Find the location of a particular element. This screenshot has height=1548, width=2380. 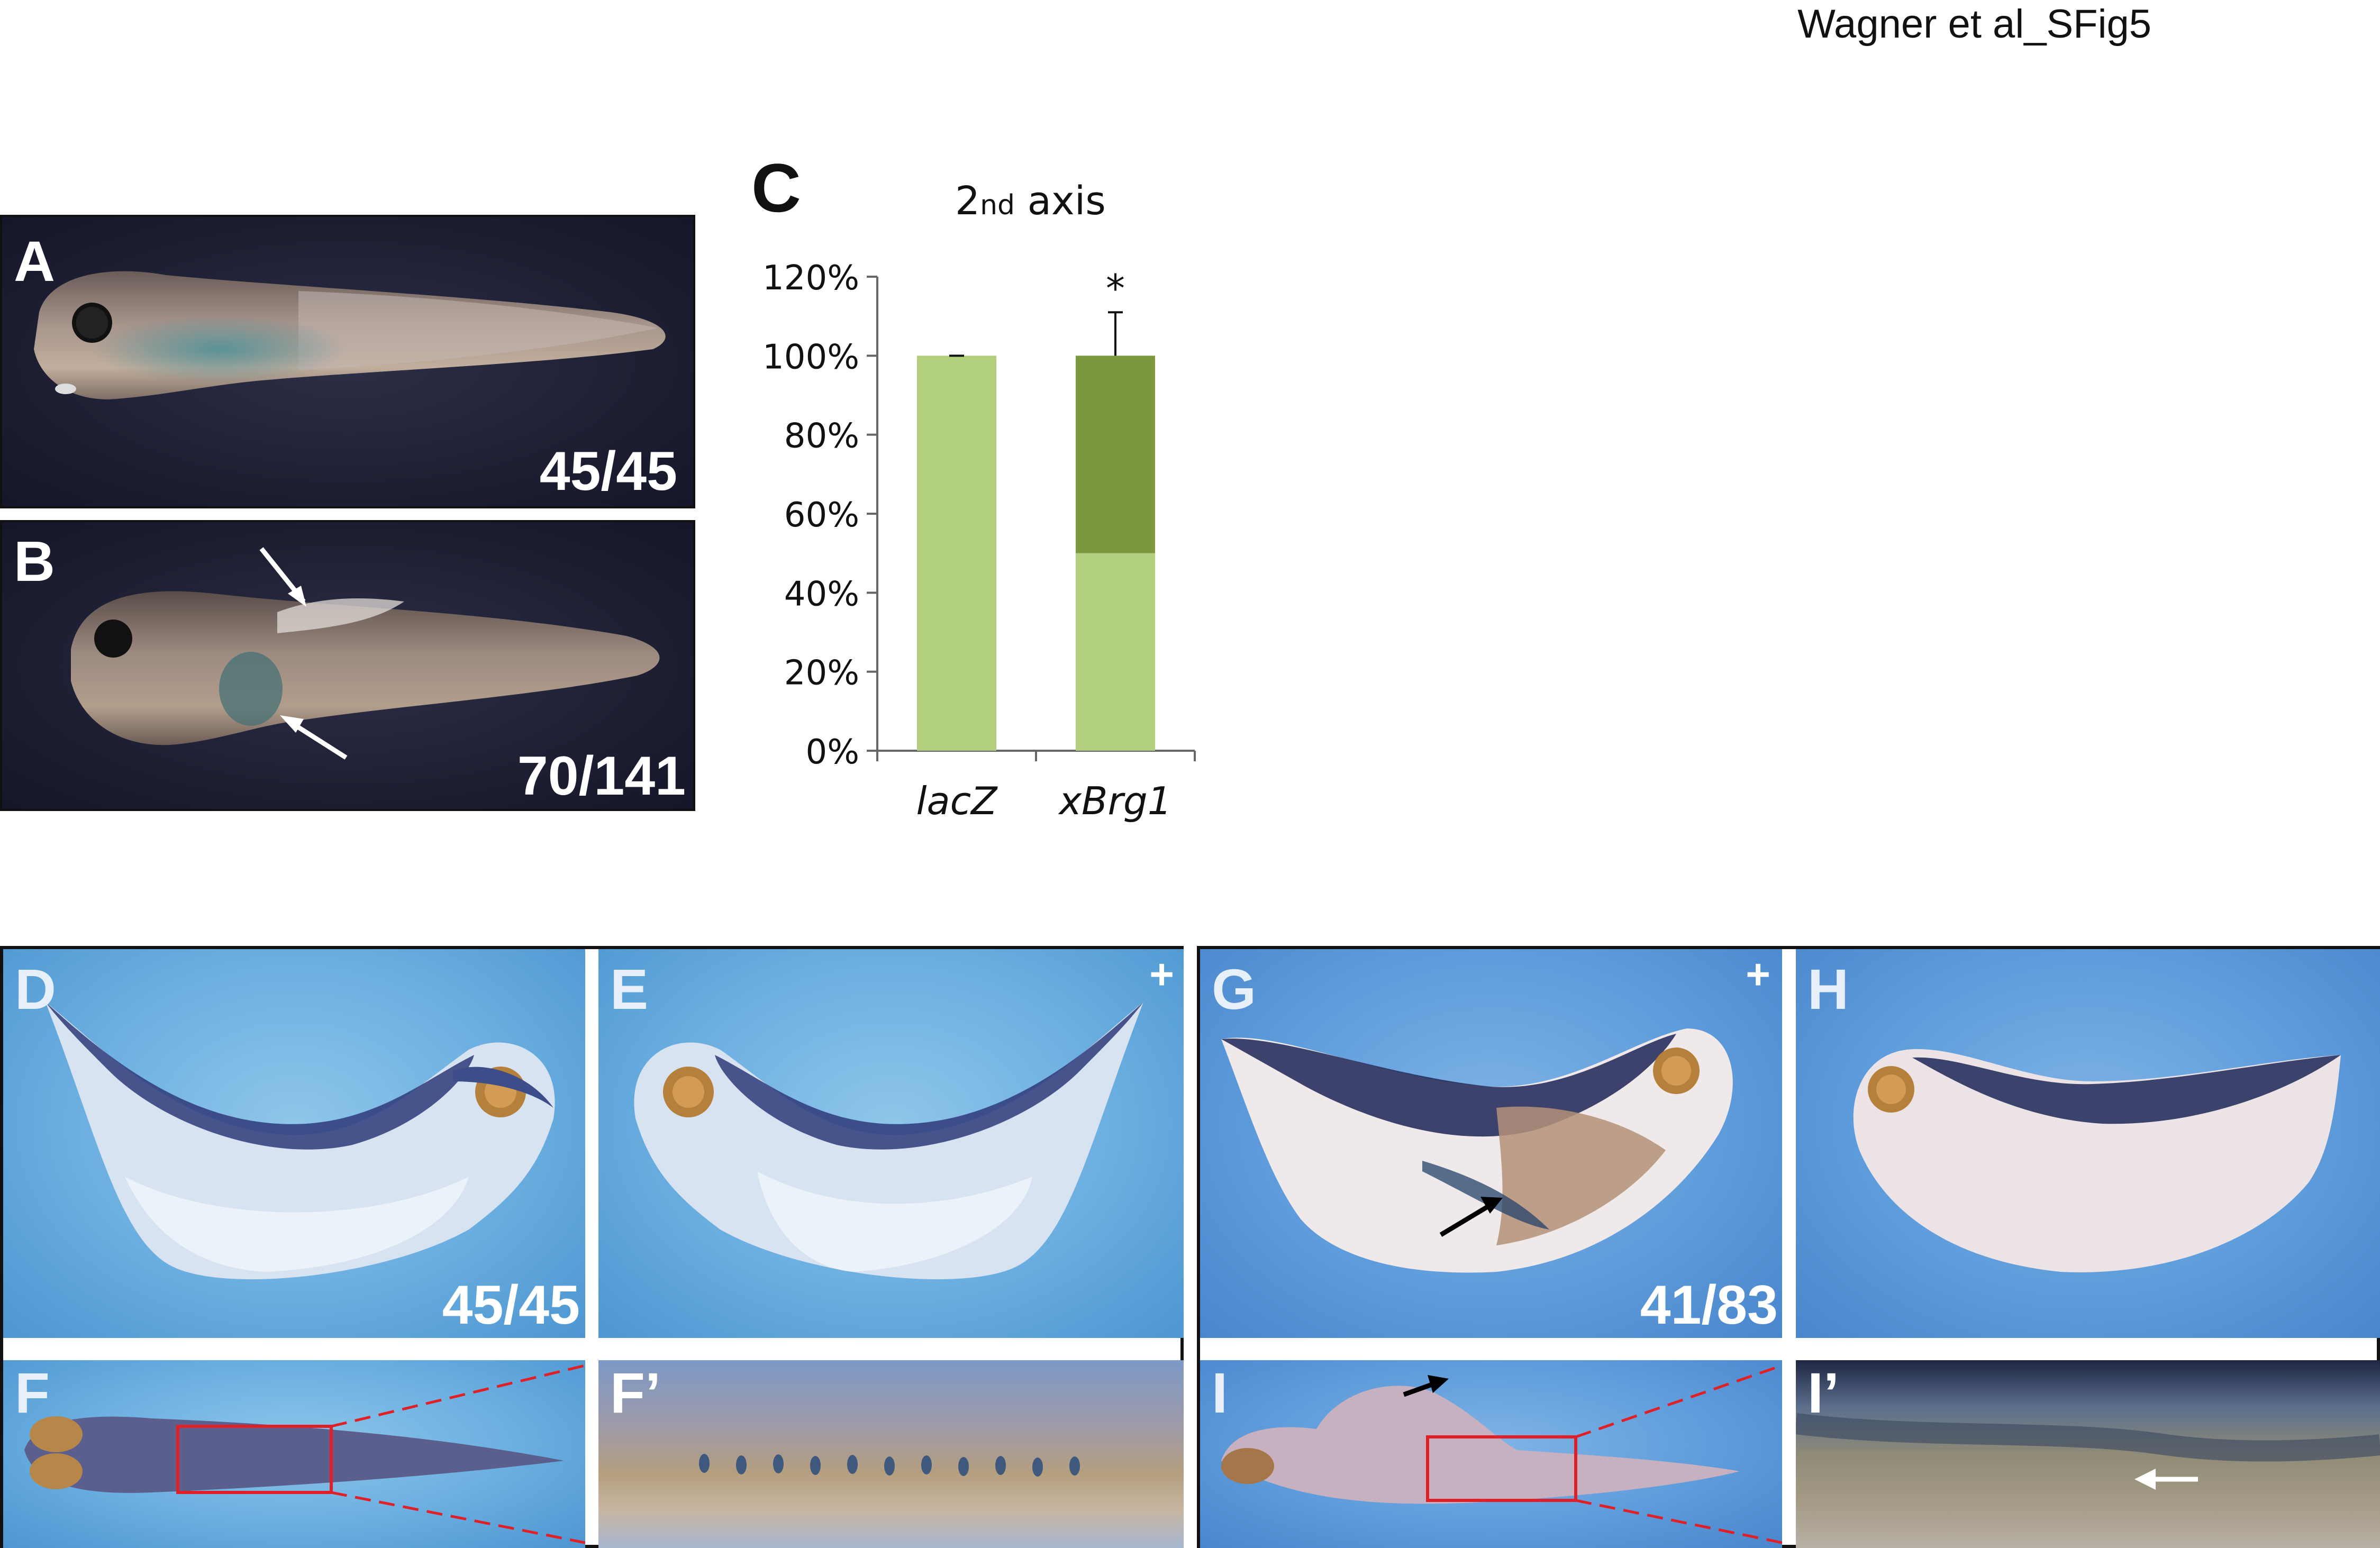

panel-g-photo: G + 41/83 is located at coordinates (1491, 1144).